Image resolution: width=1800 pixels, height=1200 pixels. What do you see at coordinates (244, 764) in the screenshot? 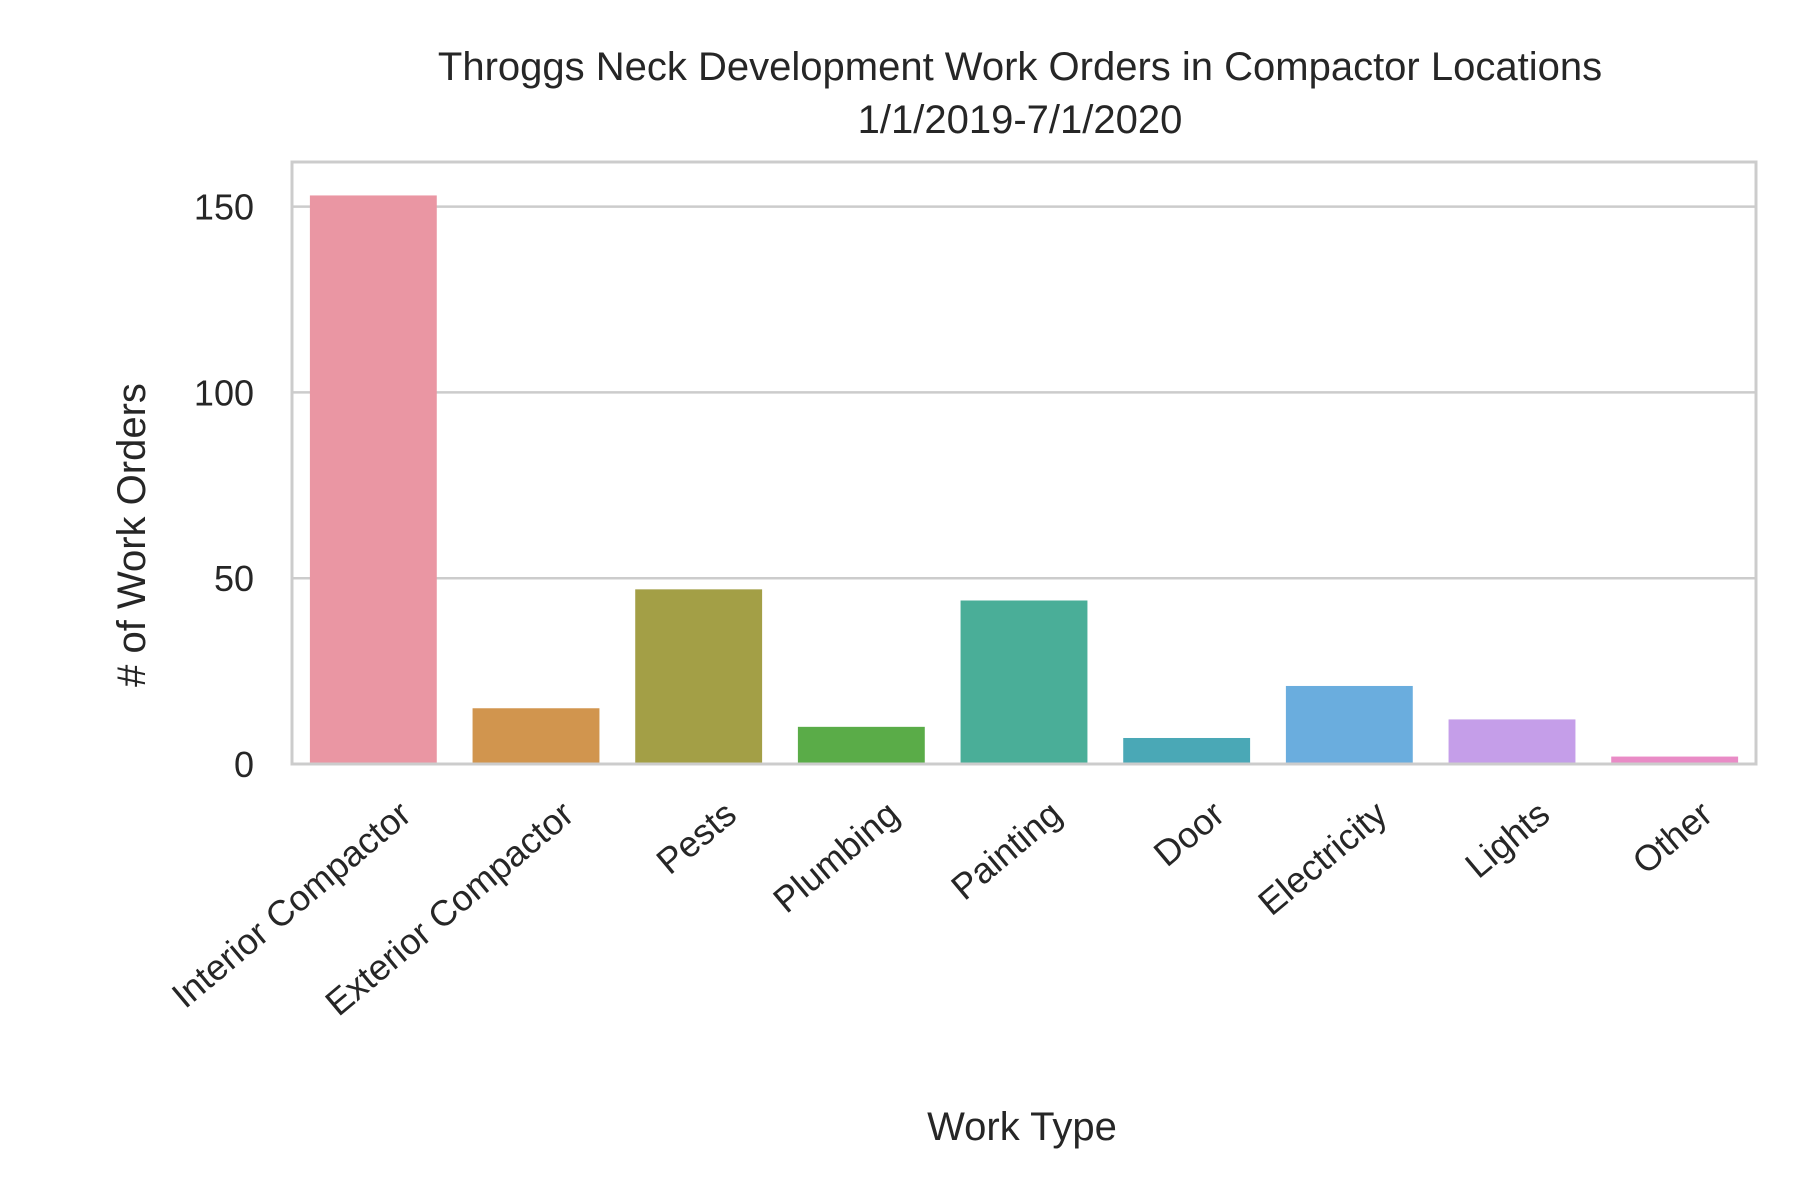
I see `y-tick-label: 0` at bounding box center [244, 764].